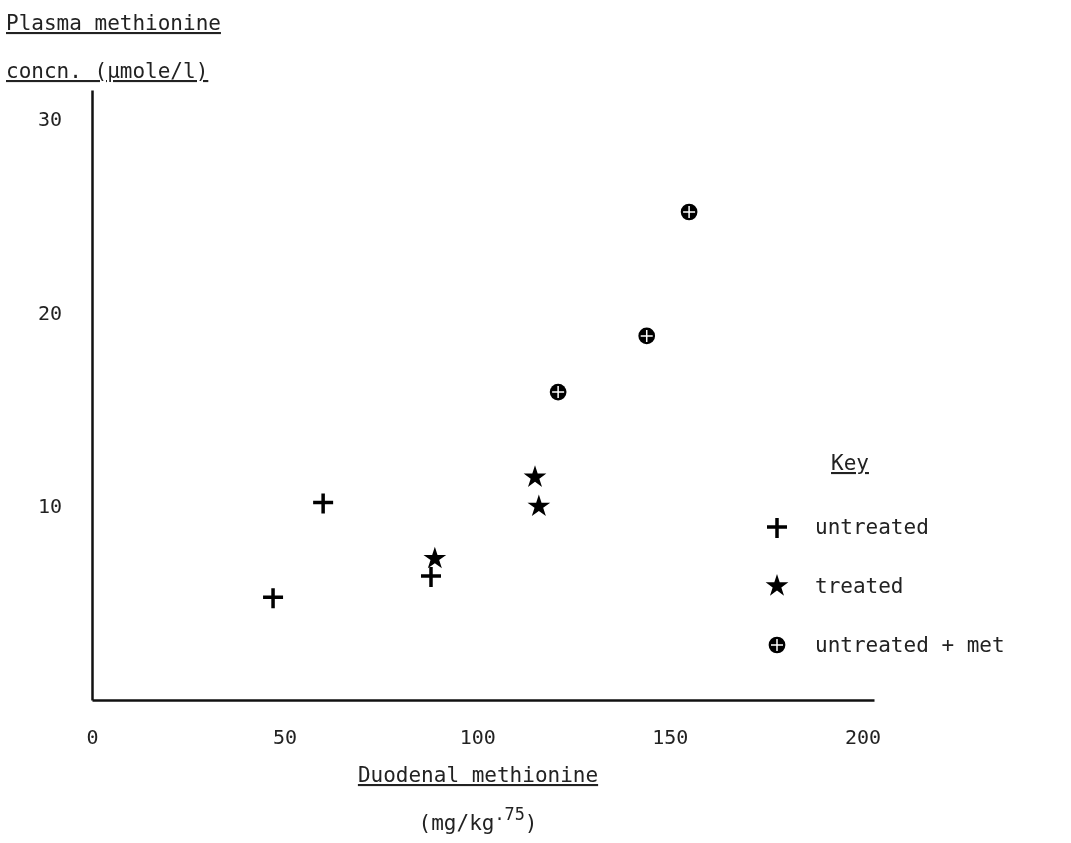  Describe the element at coordinates (49, 118) in the screenshot. I see `y-tick-label: 30` at that location.